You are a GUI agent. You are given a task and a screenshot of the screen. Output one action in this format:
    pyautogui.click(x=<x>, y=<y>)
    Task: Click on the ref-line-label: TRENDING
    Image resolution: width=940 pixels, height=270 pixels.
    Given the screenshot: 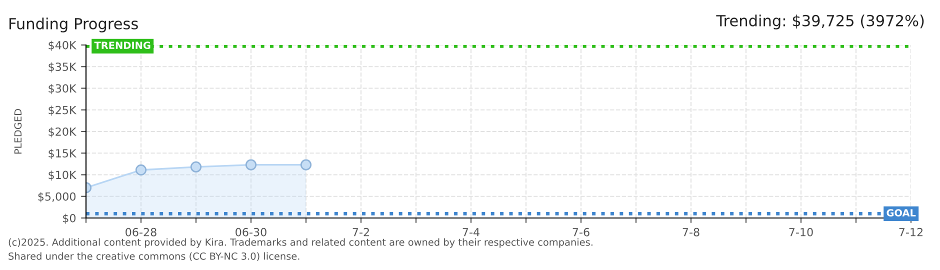 What is the action you would take?
    pyautogui.click(x=122, y=46)
    